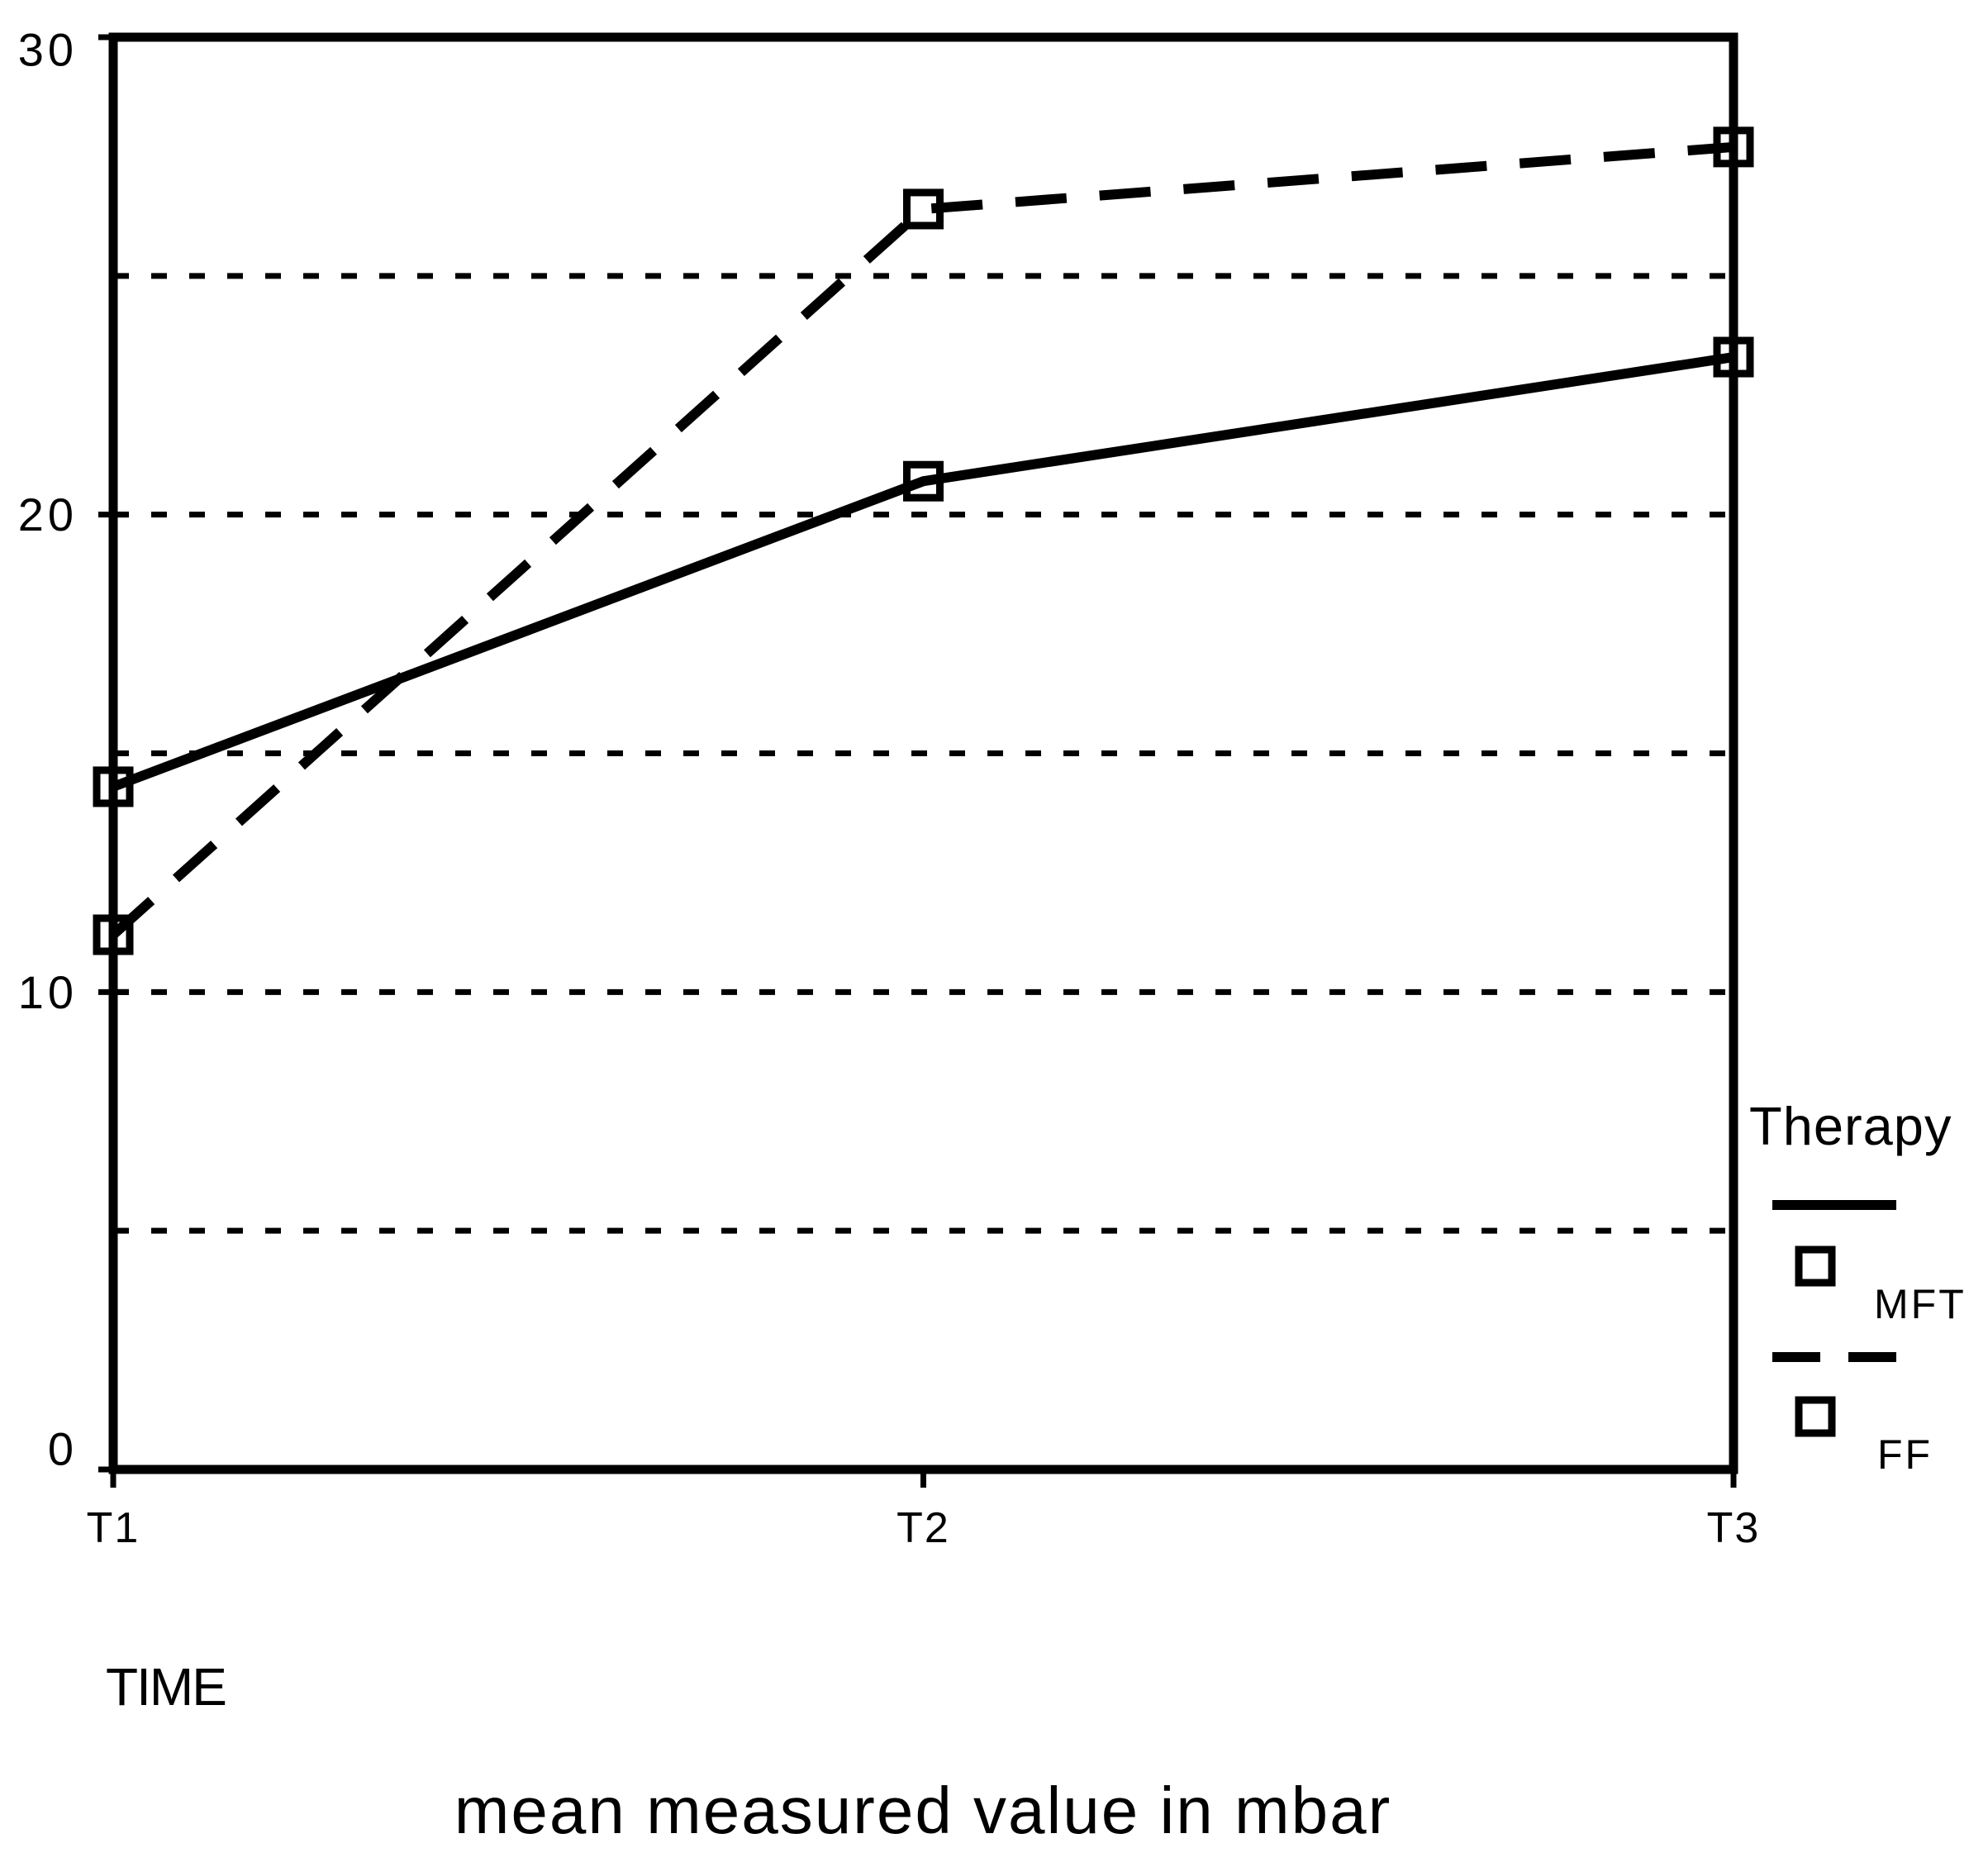 Image resolution: width=1988 pixels, height=1867 pixels. What do you see at coordinates (1816, 1417) in the screenshot?
I see `legend-square-marker-ff` at bounding box center [1816, 1417].